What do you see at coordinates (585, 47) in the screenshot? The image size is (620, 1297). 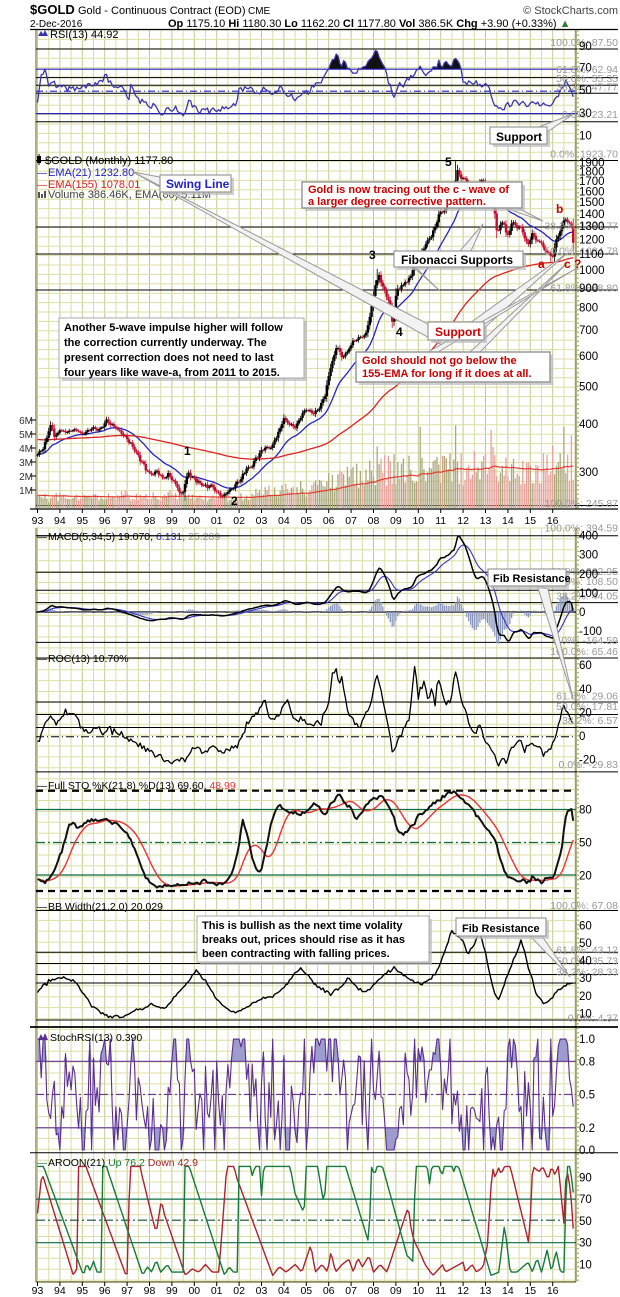 I see `svg-text: 90` at bounding box center [585, 47].